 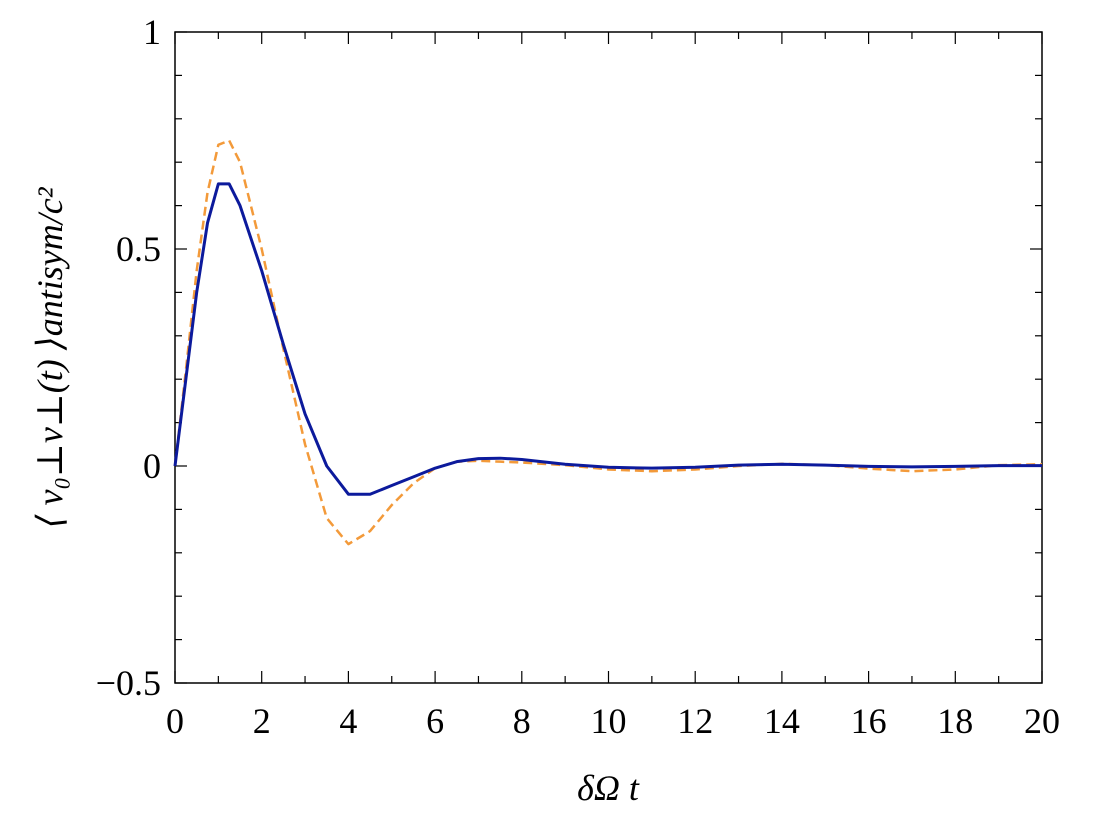 I want to click on x-tick-label: 4, so click(x=348, y=721).